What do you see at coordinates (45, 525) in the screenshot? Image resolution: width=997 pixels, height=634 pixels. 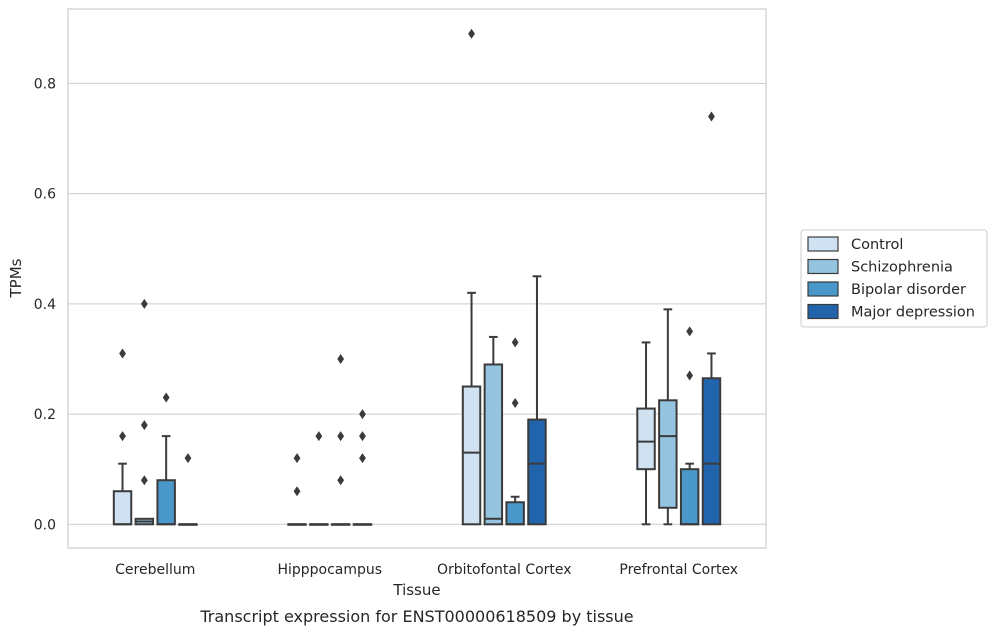 I see `y-tick-label: 0.0` at bounding box center [45, 525].